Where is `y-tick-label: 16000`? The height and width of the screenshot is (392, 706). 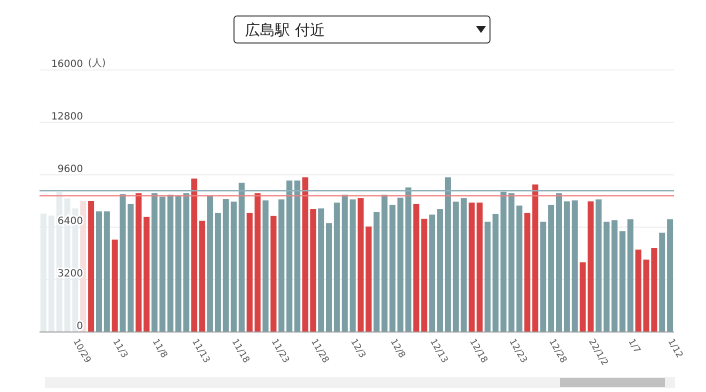 y-tick-label: 16000 is located at coordinates (67, 64).